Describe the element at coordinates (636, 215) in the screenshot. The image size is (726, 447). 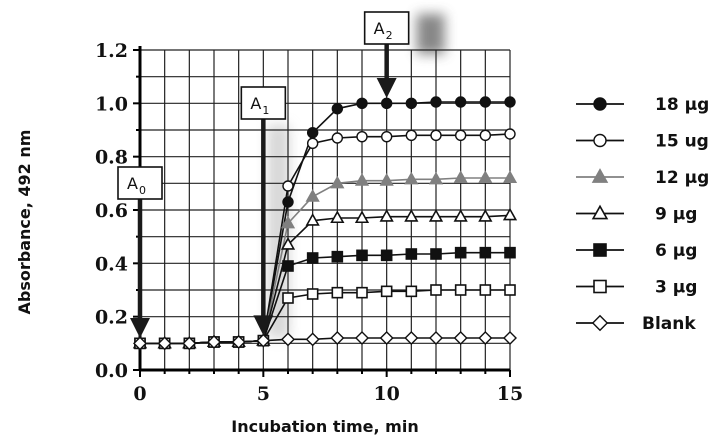
I see `legend-item: 9 μg` at that location.